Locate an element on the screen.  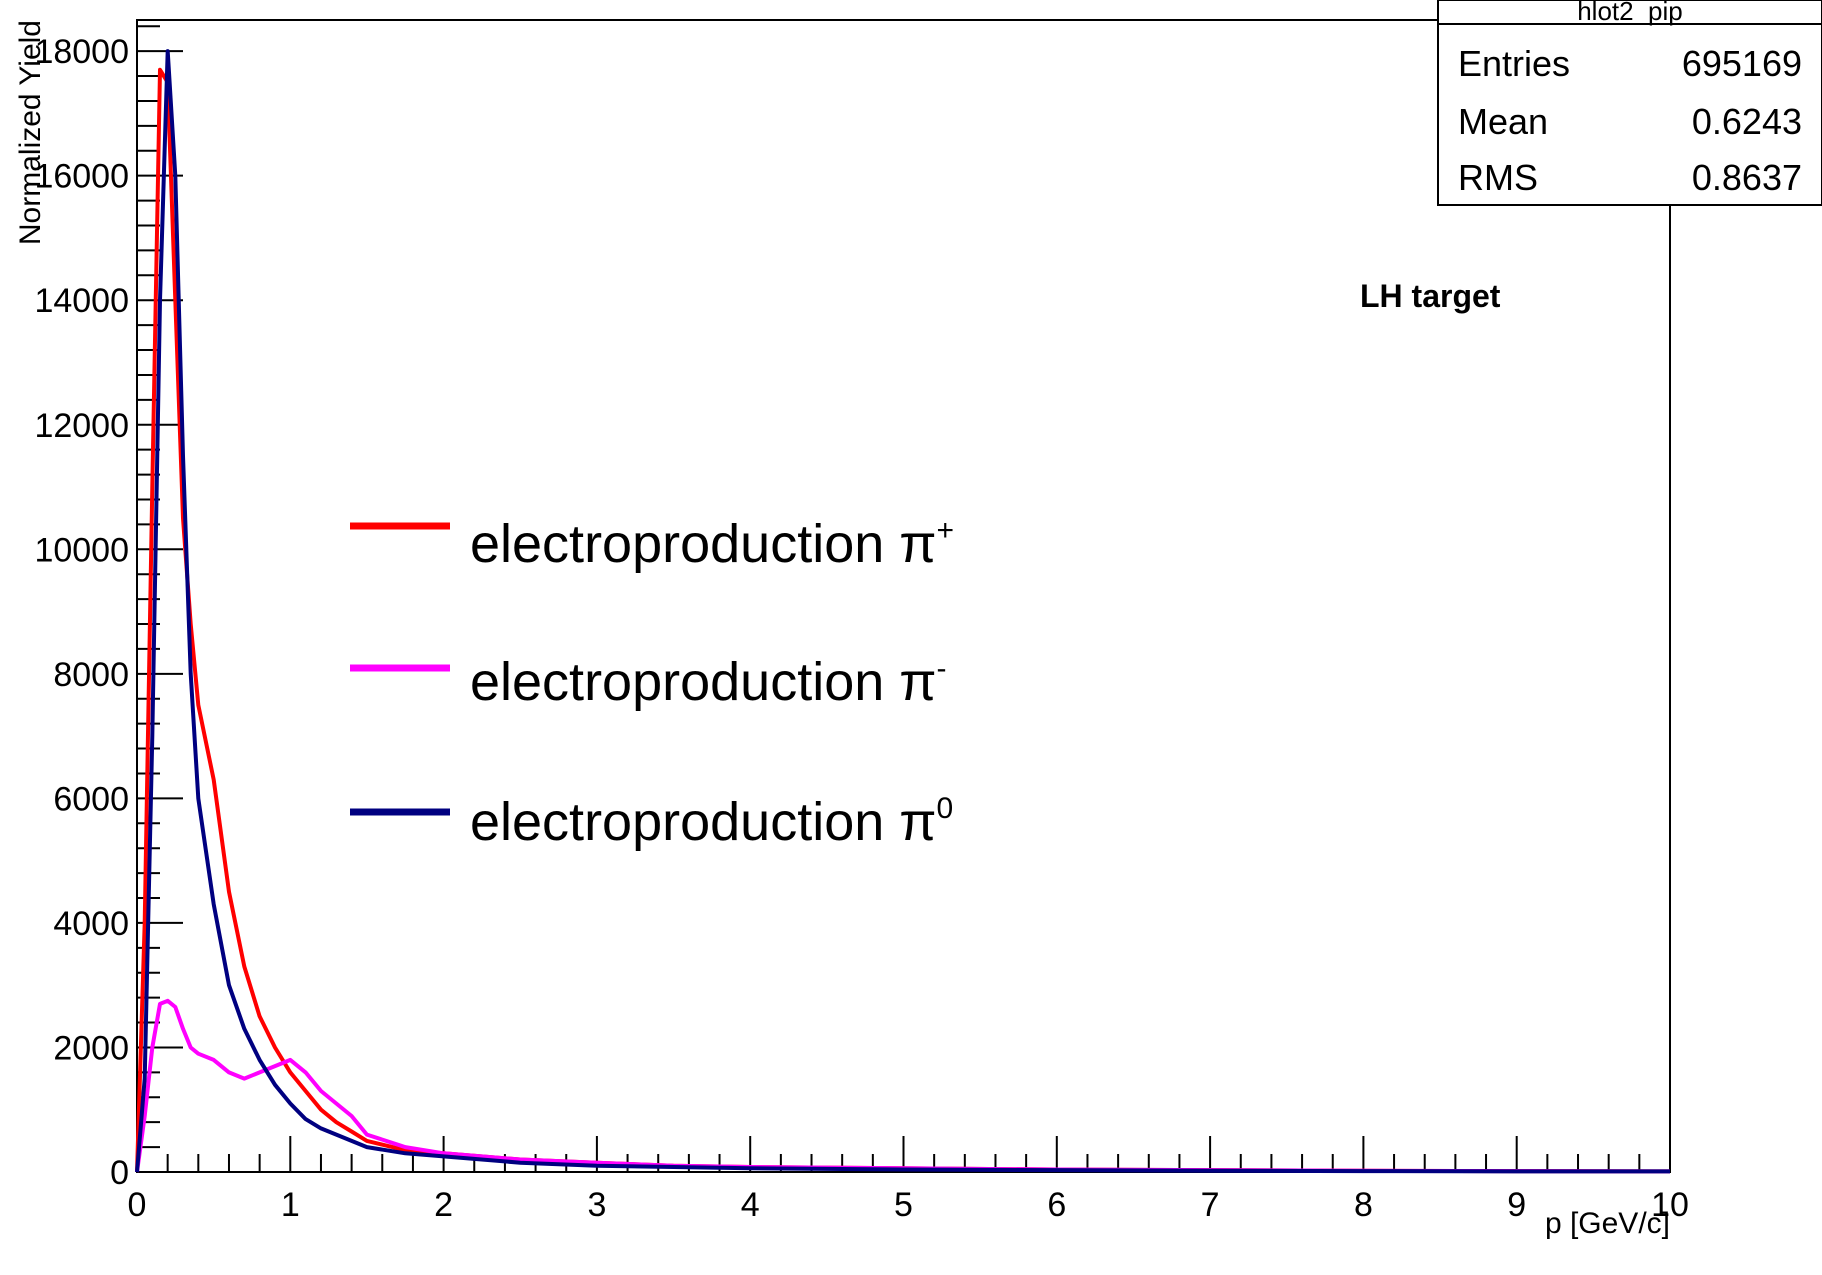
stats-rms-value: 0.8637 is located at coordinates (1747, 177).